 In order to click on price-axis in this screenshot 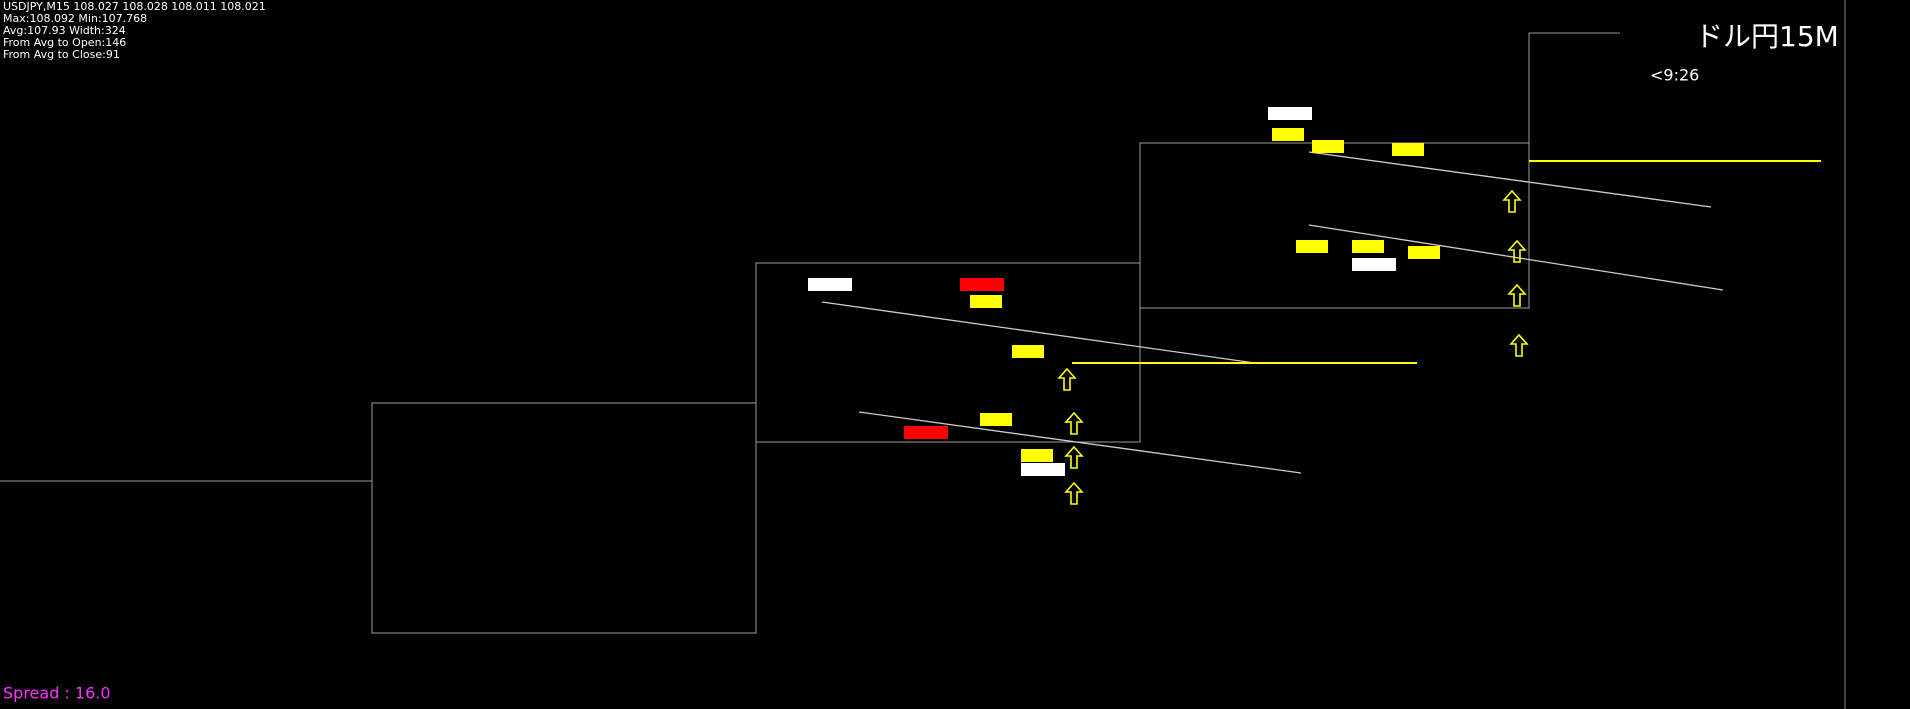, I will do `click(1877, 354)`.